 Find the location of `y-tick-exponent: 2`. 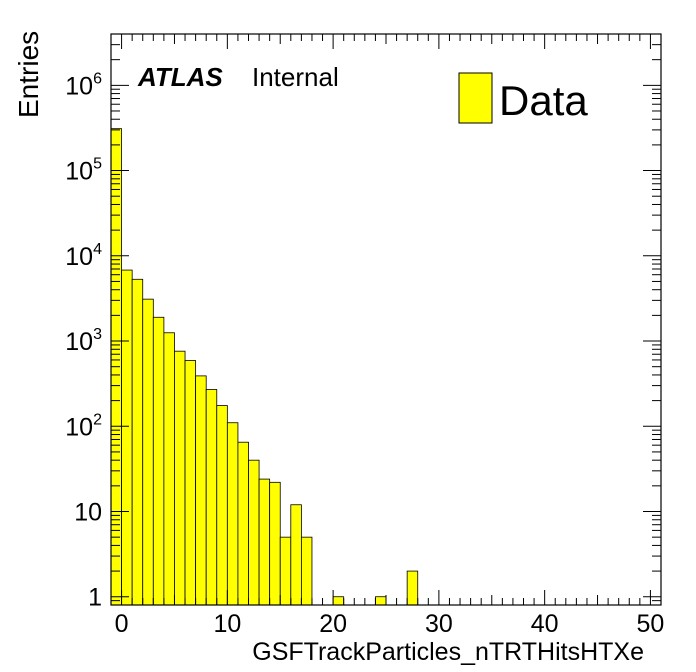

y-tick-exponent: 2 is located at coordinates (97, 419).